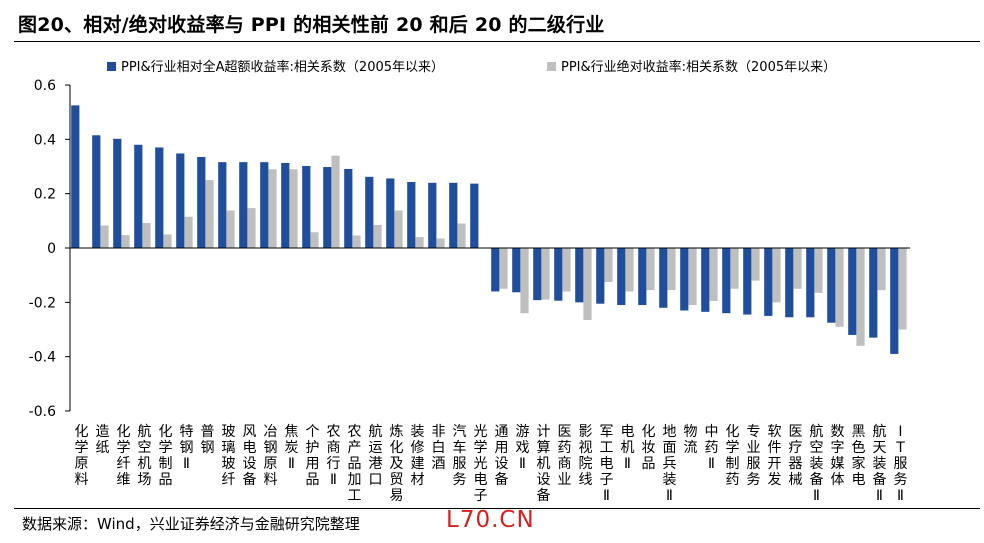 The width and height of the screenshot is (984, 543). Describe the element at coordinates (698, 67) in the screenshot. I see `legend-label-series-2: PPI&行业绝对收益率:相关系数（2005年以来）` at that location.